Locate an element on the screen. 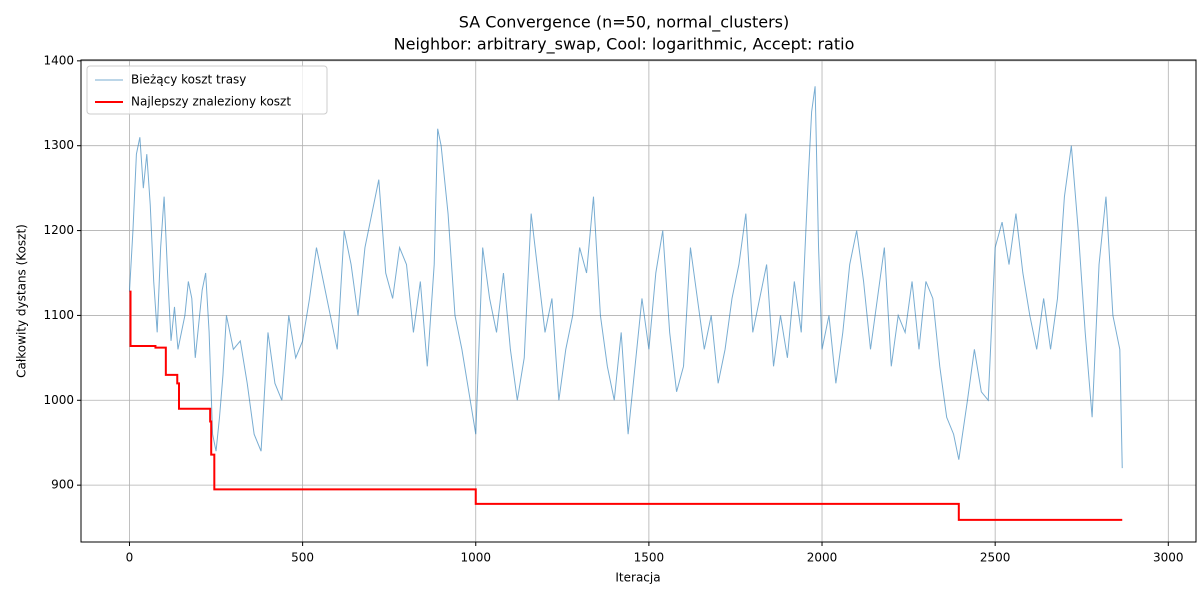 The width and height of the screenshot is (1200, 604). y-tick-label: 900 is located at coordinates (62, 485).